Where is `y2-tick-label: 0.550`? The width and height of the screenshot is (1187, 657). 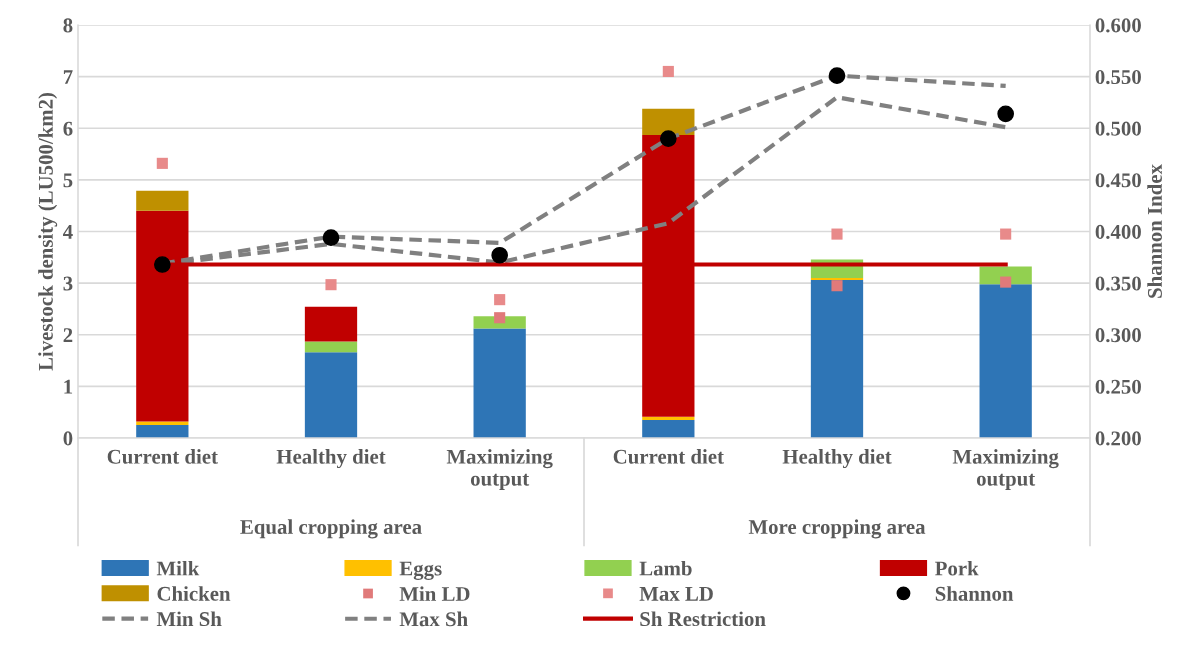 y2-tick-label: 0.550 is located at coordinates (1118, 77).